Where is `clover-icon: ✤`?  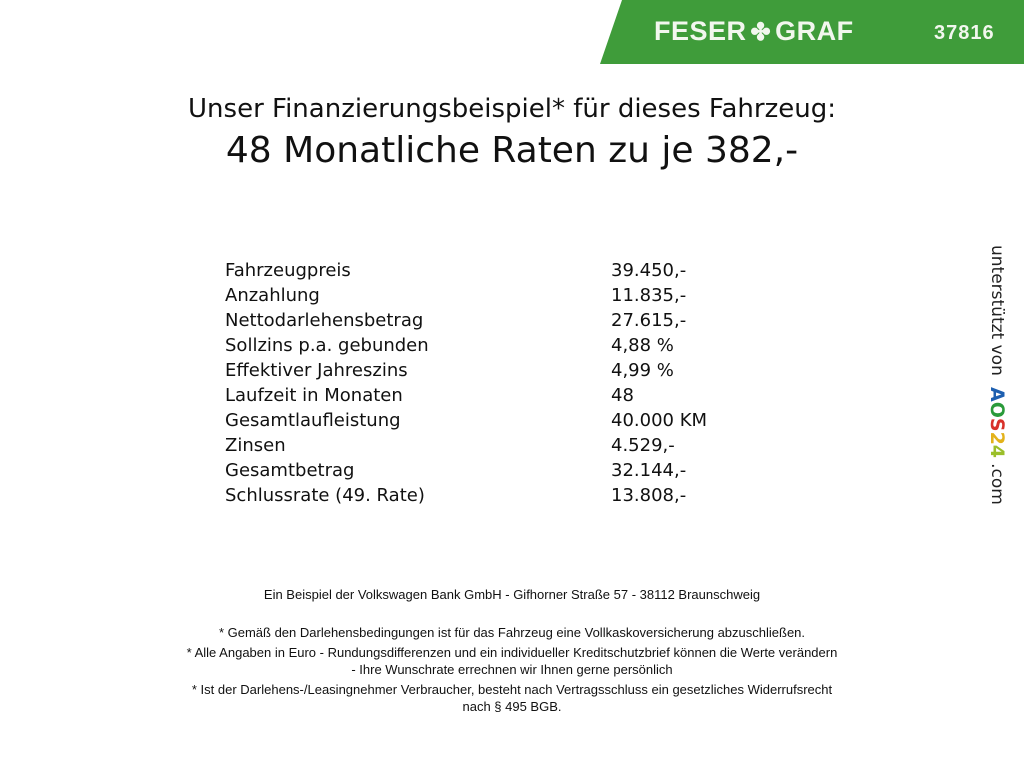 clover-icon: ✤ is located at coordinates (761, 32).